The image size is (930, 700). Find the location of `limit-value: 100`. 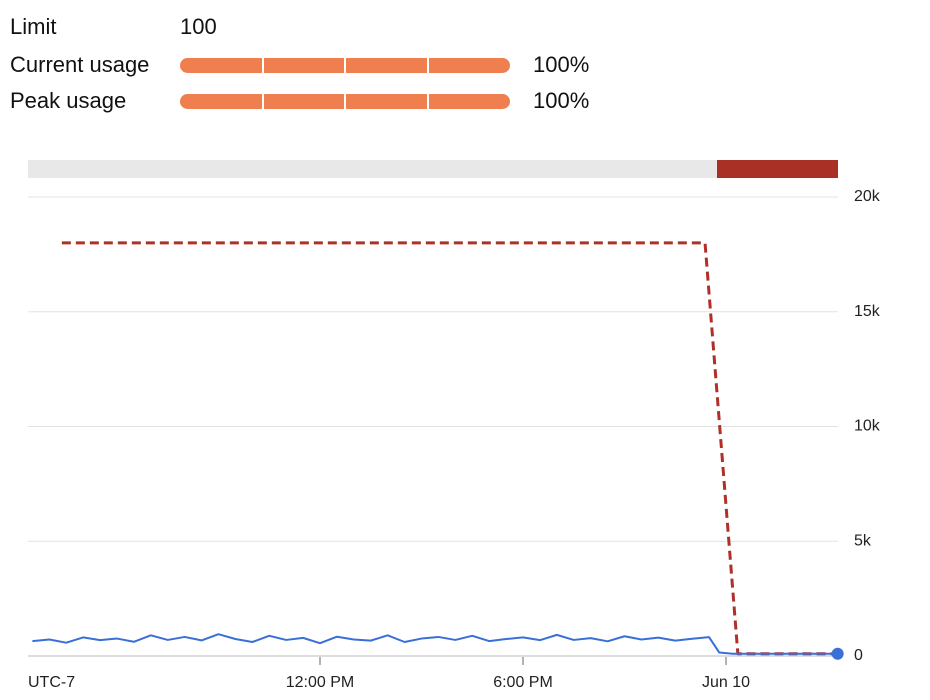

limit-value: 100 is located at coordinates (198, 26).